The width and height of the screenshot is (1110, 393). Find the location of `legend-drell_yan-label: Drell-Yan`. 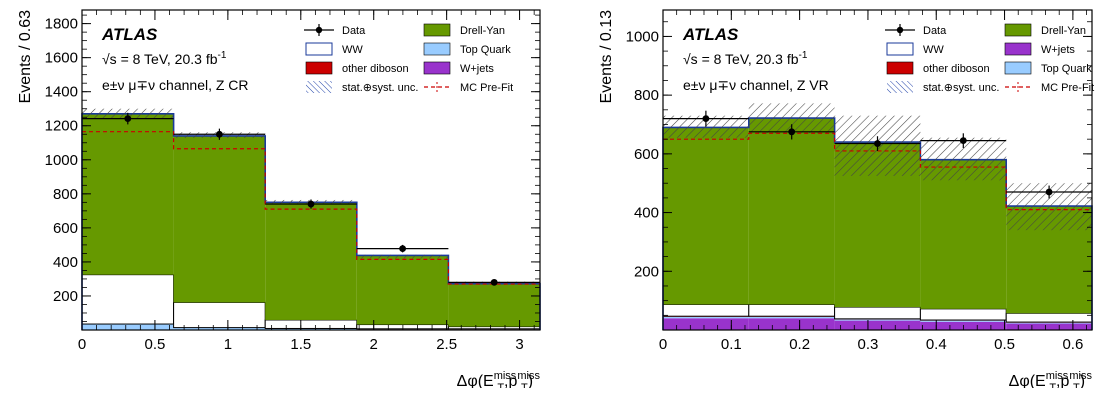

legend-drell_yan-label: Drell-Yan is located at coordinates (1063, 31).